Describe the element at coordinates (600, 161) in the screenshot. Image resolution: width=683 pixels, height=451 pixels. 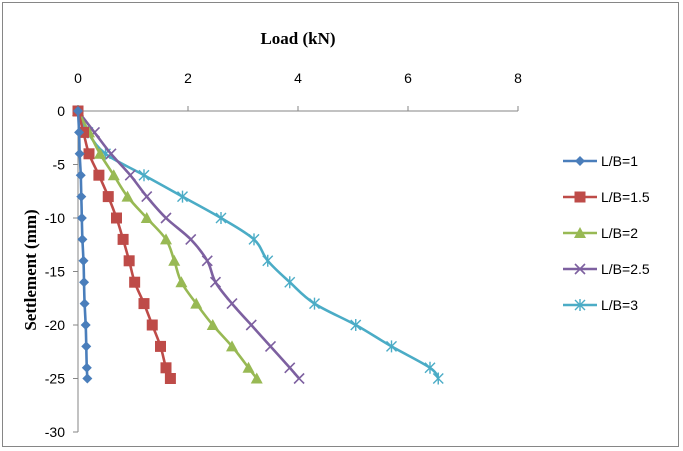
I see `legend-item: L/B=1` at that location.